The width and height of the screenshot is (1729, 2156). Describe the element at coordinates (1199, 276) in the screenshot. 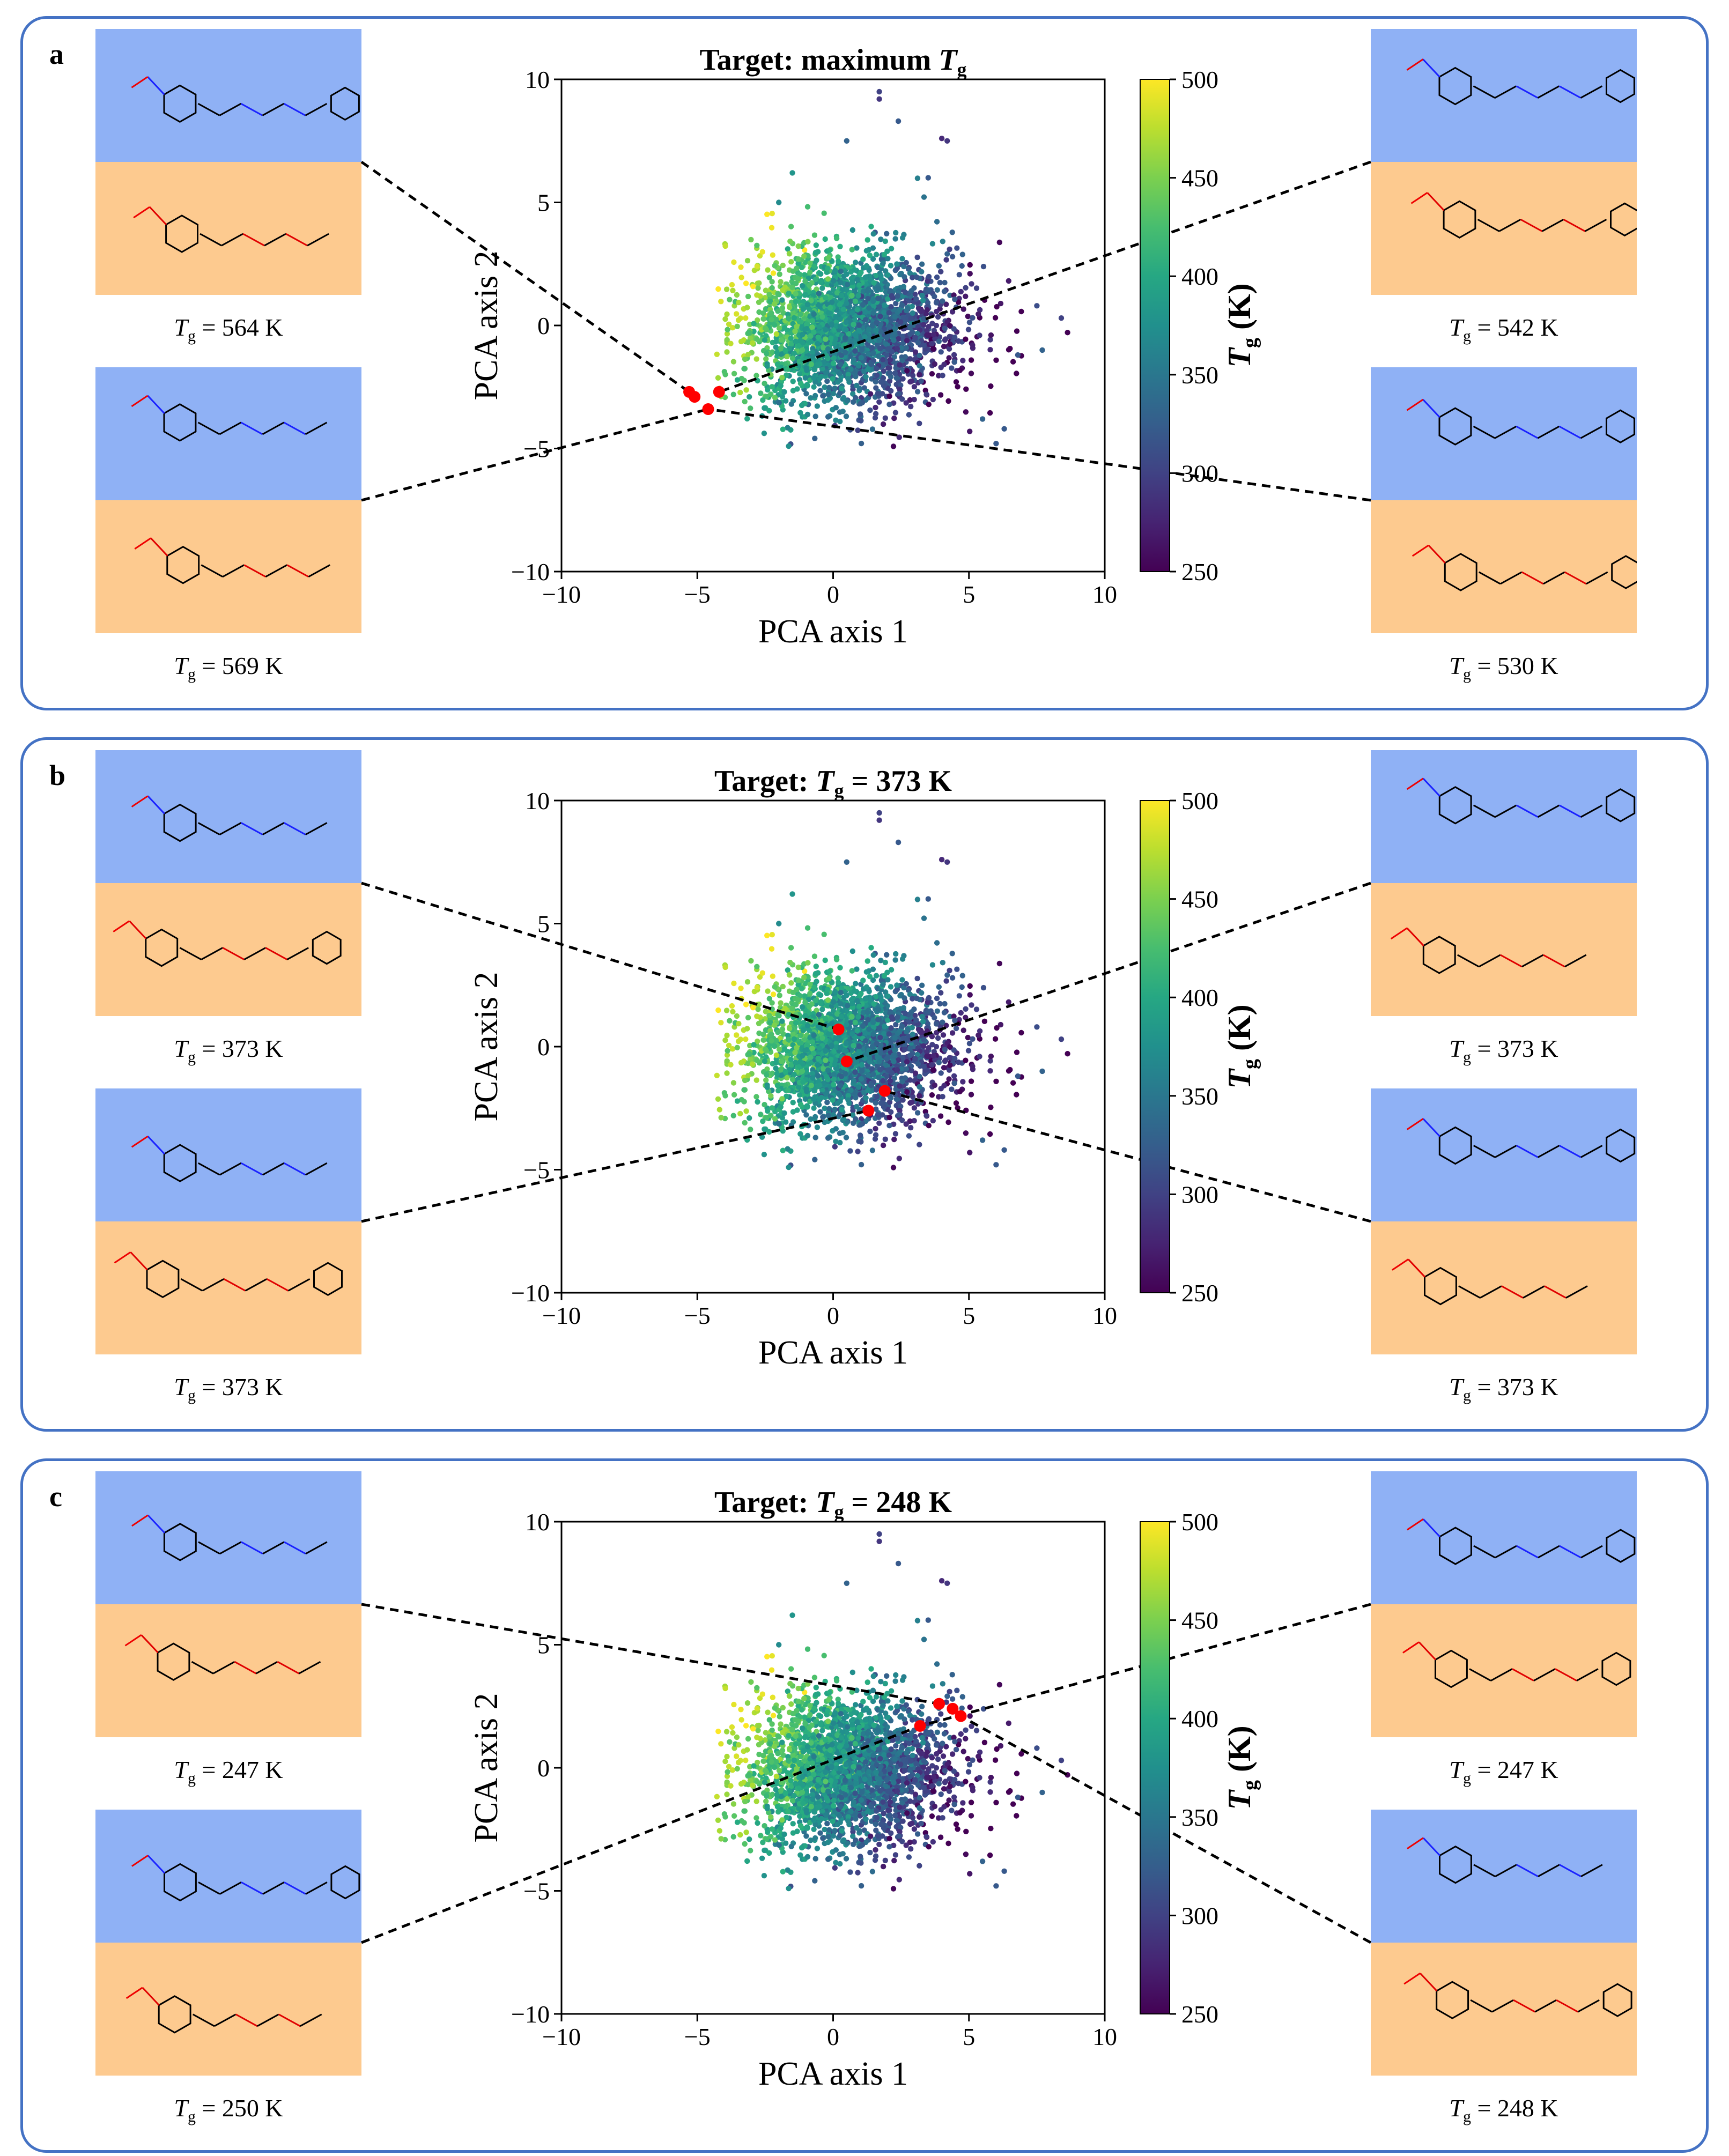

I see `colorbar-tick-label: 400` at that location.